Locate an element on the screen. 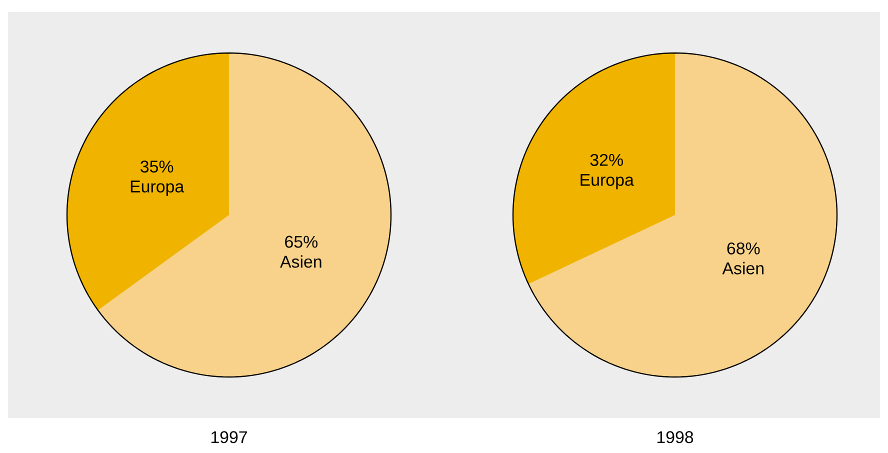 Image resolution: width=888 pixels, height=453 pixels. data-label: 32% is located at coordinates (606, 160).